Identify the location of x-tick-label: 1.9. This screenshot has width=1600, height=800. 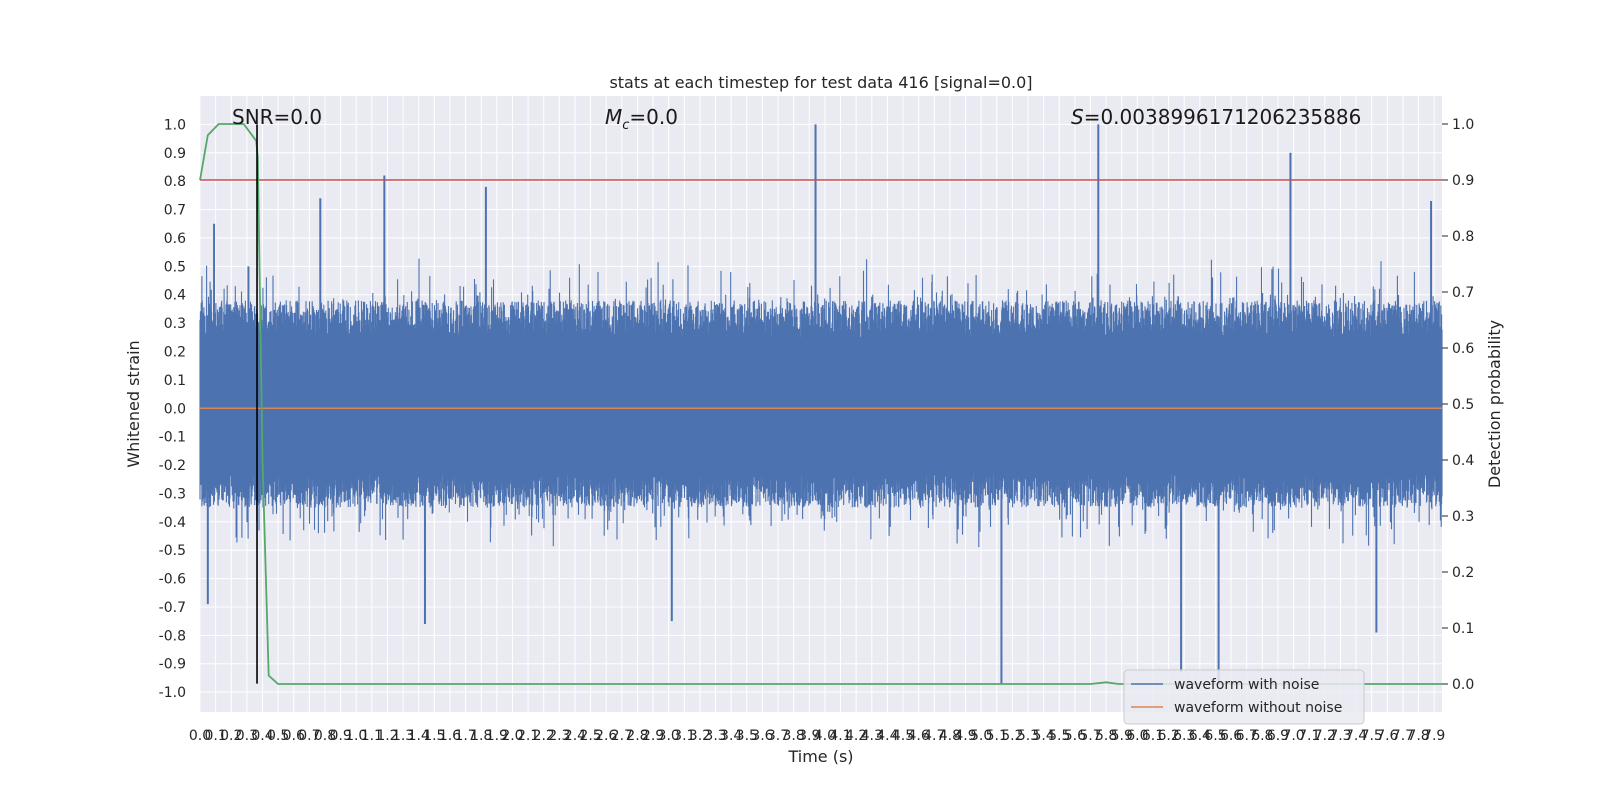
(497, 736).